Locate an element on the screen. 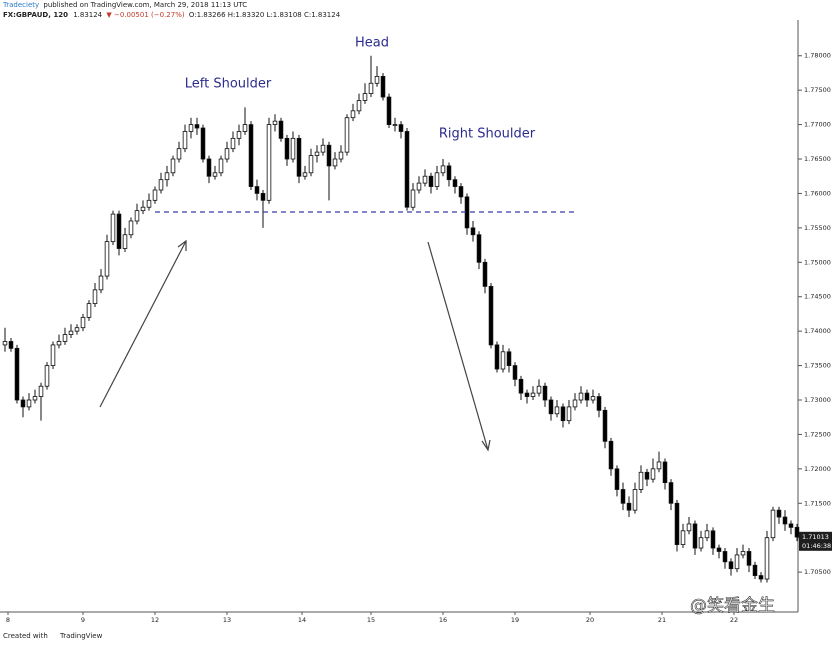 This screenshot has height=646, width=832. y-tick-label: 1.72500 is located at coordinates (817, 434).